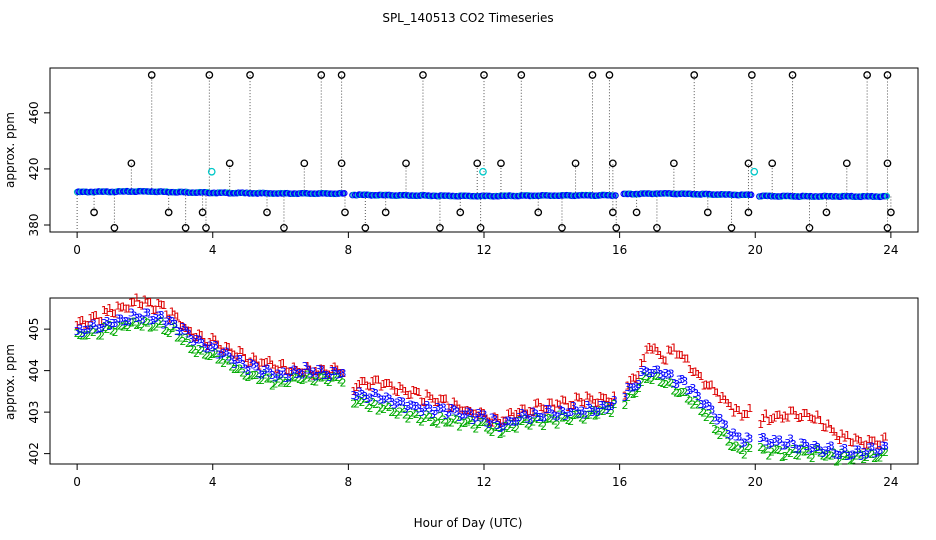  Describe the element at coordinates (34, 112) in the screenshot. I see `top-y-tick-label: 460` at that location.